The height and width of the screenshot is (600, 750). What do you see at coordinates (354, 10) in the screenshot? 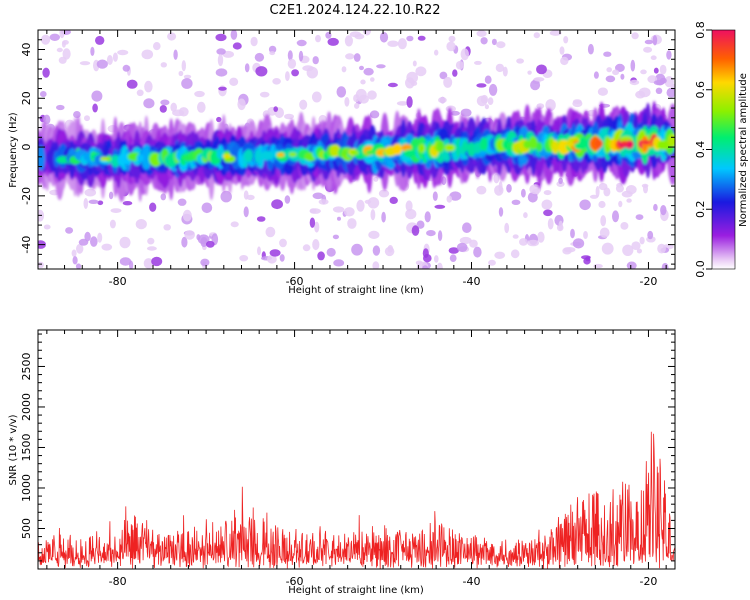
I see `chart-title: C2E1.2024.124.22.10.R22` at bounding box center [354, 10].